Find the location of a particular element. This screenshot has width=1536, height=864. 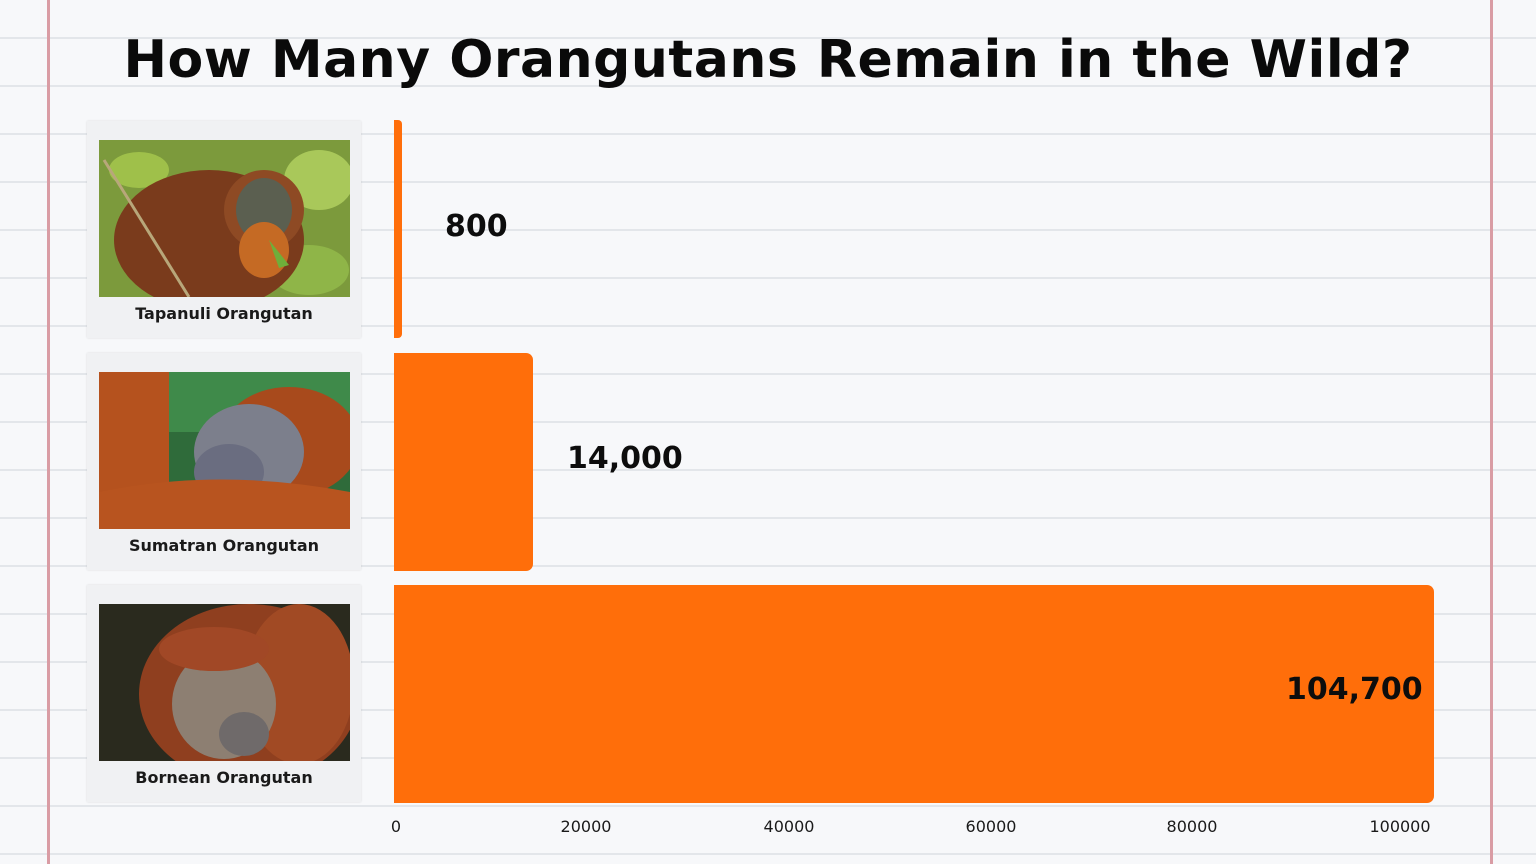

x-tick-label: 20000 is located at coordinates (586, 826).